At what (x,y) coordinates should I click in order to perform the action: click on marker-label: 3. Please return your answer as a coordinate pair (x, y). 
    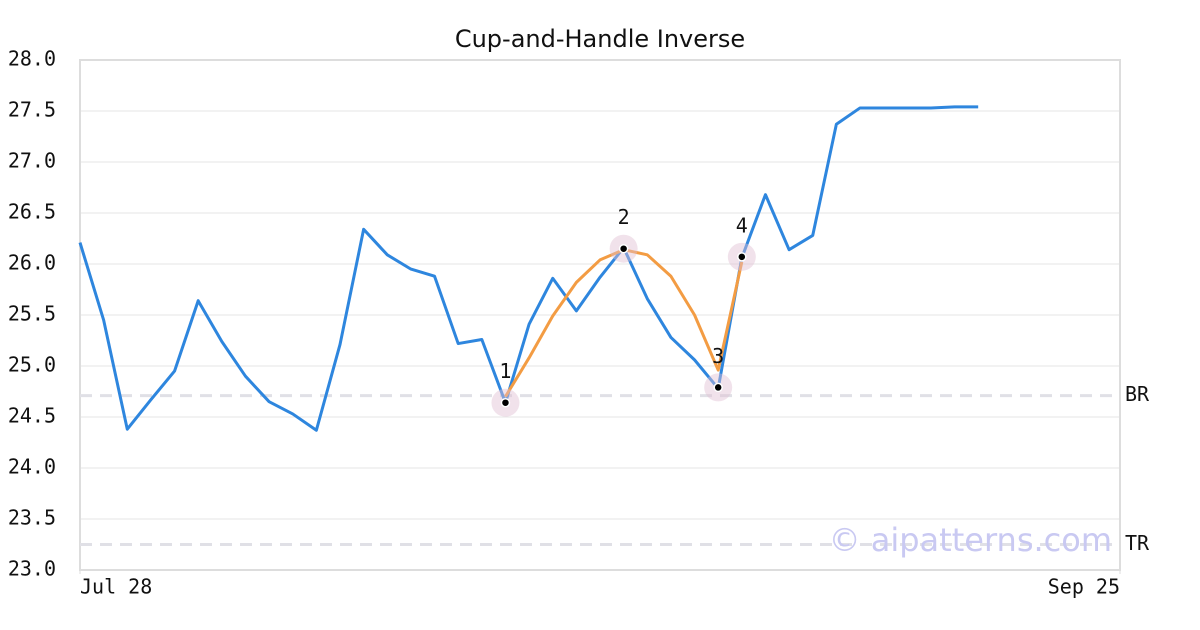
    Looking at the image, I should click on (718, 356).